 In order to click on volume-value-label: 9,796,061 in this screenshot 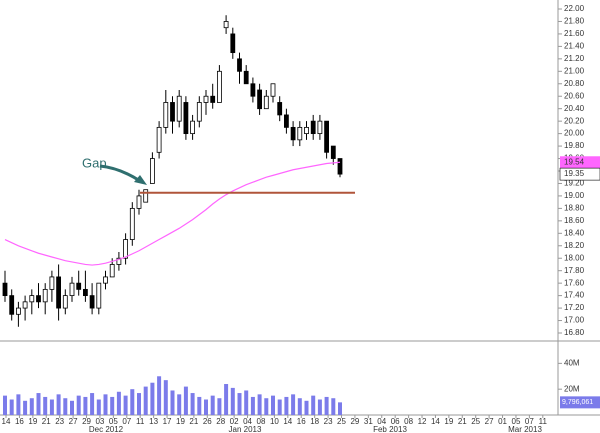, I will do `click(577, 402)`.